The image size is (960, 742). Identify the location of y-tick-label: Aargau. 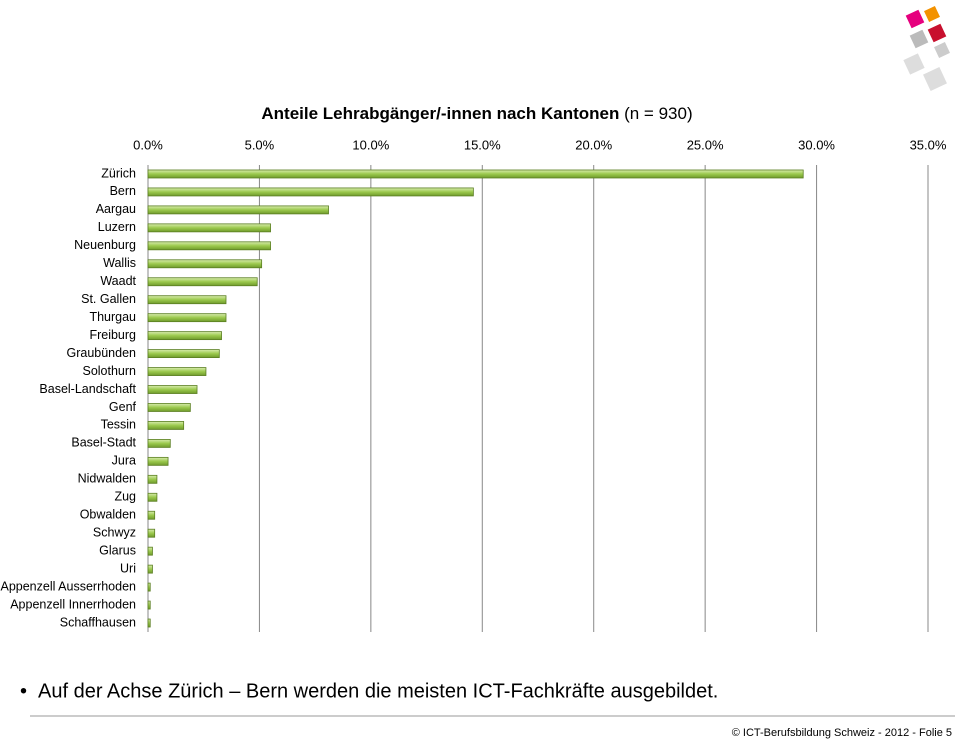
(116, 209).